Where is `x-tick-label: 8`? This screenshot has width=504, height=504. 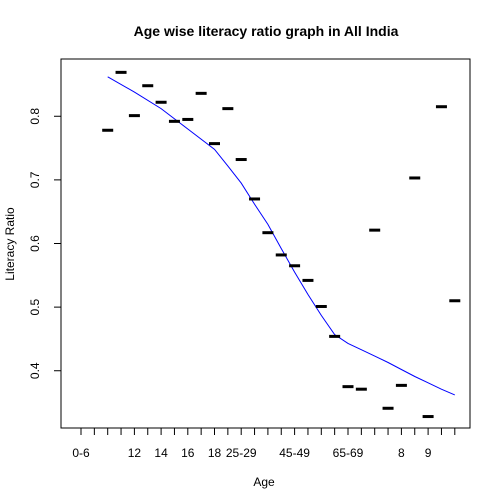 x-tick-label: 8 is located at coordinates (401, 453).